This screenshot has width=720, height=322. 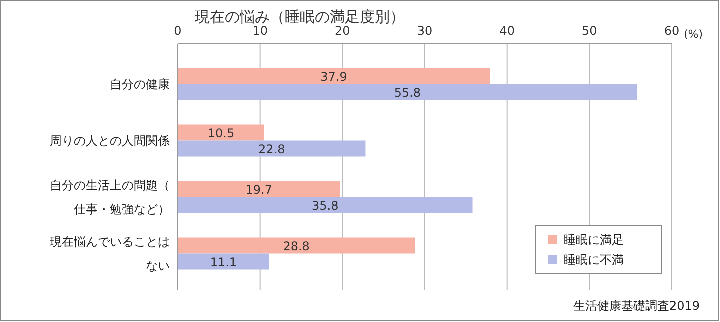 I want to click on text: 生活健康基礎調査2019, so click(x=636, y=306).